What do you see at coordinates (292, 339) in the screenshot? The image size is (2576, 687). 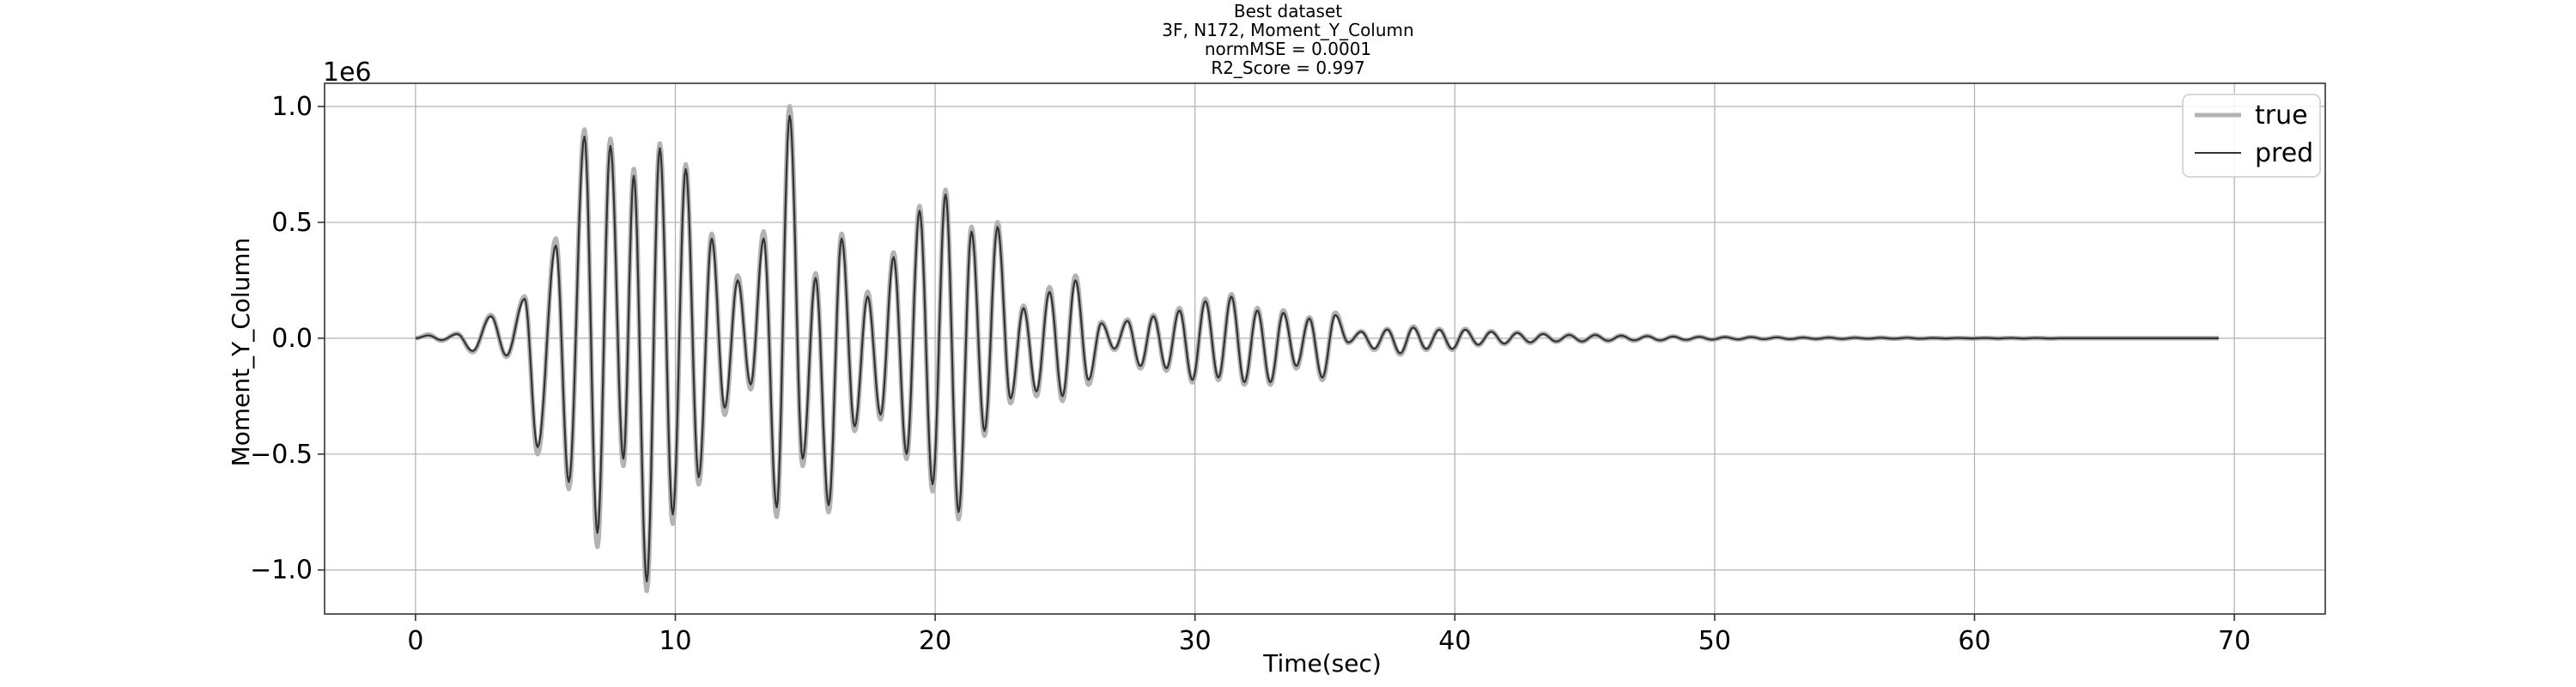 I see `y-tick-label: 0.0` at bounding box center [292, 339].